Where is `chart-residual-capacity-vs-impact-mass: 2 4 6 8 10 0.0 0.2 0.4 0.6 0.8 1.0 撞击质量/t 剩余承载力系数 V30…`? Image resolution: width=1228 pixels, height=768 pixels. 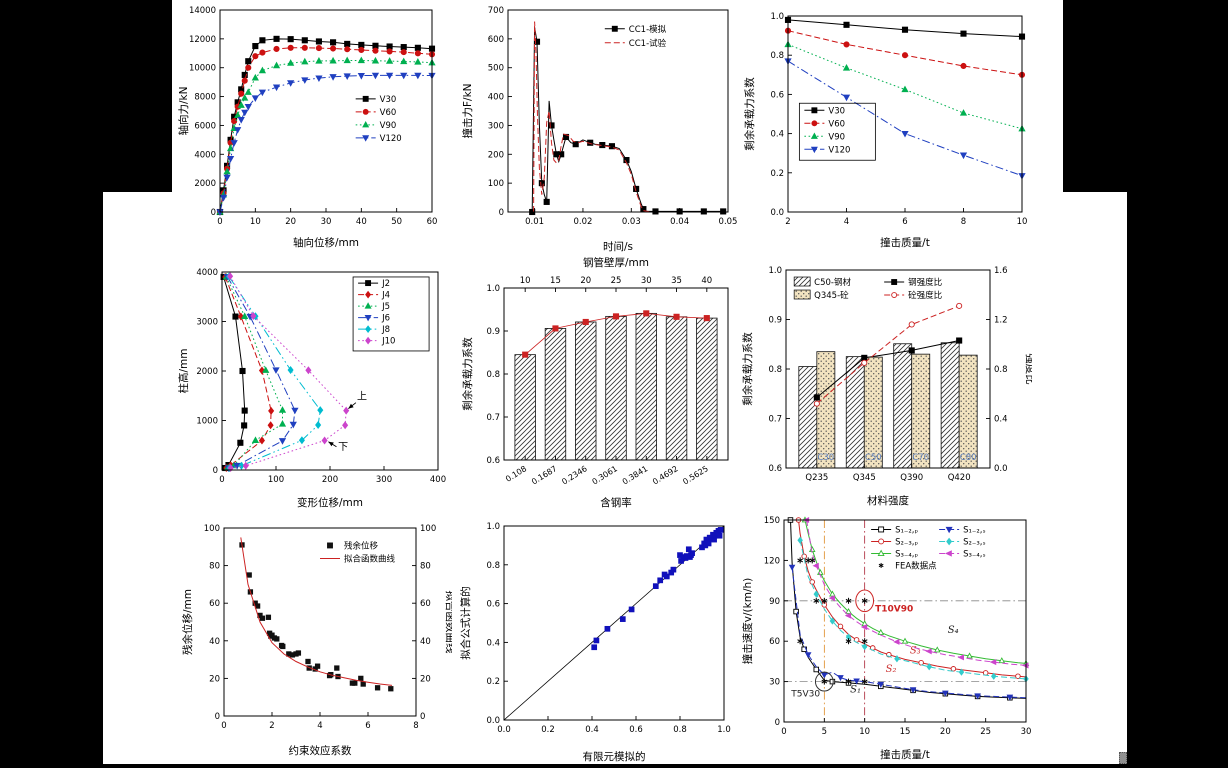 chart-residual-capacity-vs-impact-mass: 2 4 6 8 10 0.0 0.2 0.4 0.6 0.8 1.0 撞击质量/t 剩余承载力系数 V30… is located at coordinates (887, 128).